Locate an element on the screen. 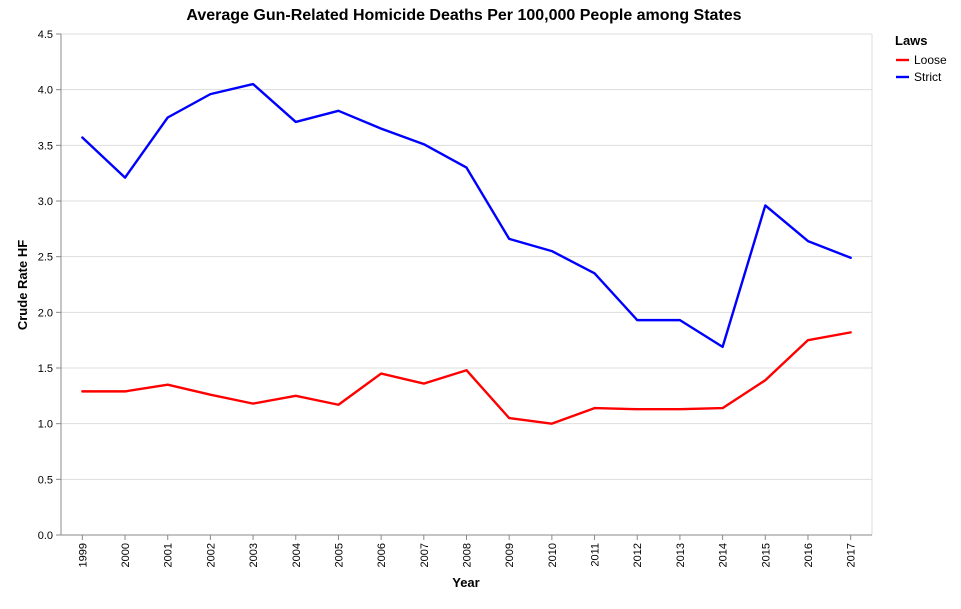  series-line-loose is located at coordinates (466, 378).